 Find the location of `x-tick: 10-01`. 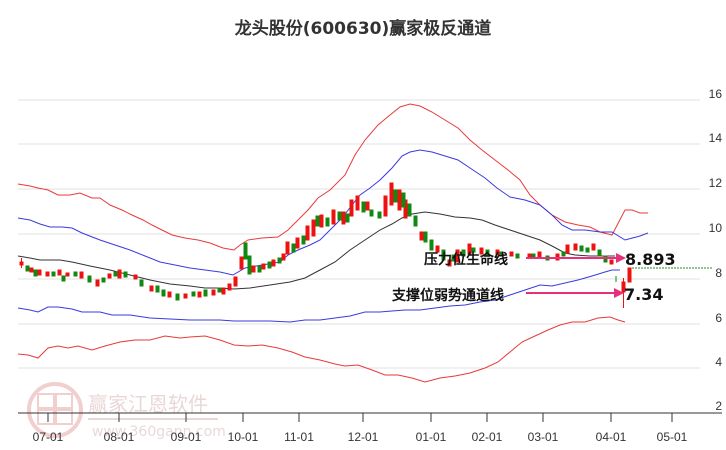

x-tick: 10-01 is located at coordinates (243, 437).